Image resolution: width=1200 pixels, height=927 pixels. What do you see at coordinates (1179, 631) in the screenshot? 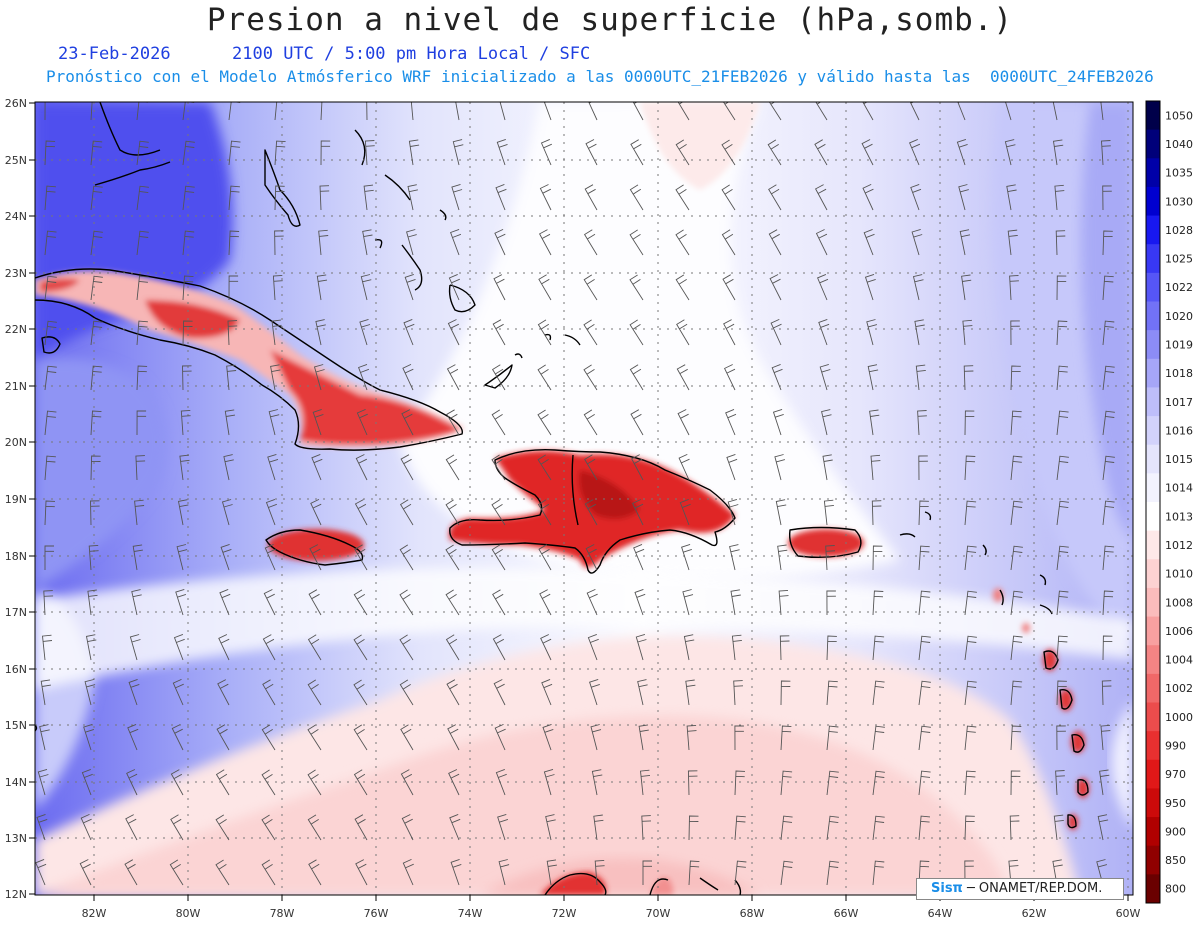
I see `colorbar-label-1006: 1006` at bounding box center [1179, 631].